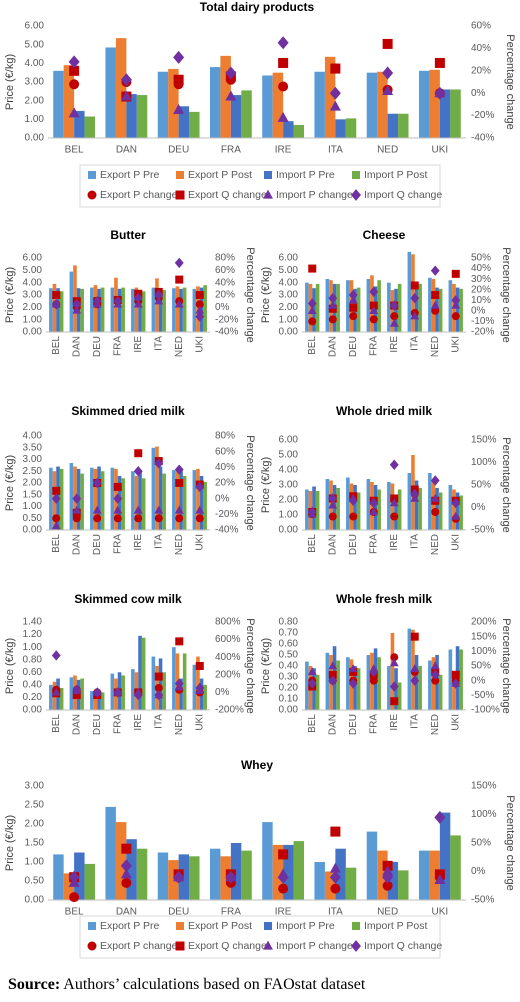 The image size is (520, 1002). I want to click on y2-axis-title: Percentage change, so click(510, 81).